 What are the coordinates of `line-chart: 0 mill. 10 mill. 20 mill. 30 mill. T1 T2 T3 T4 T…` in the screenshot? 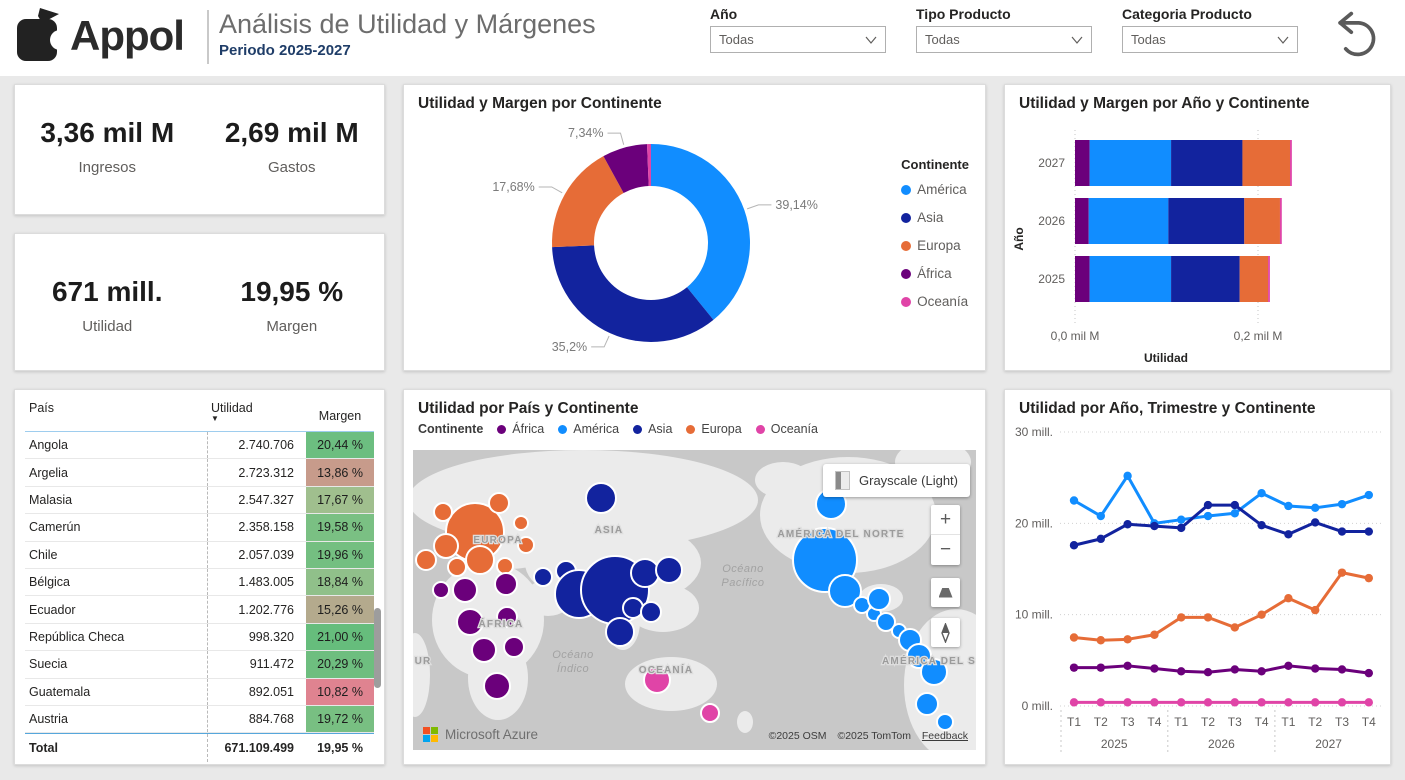 It's located at (1197, 592).